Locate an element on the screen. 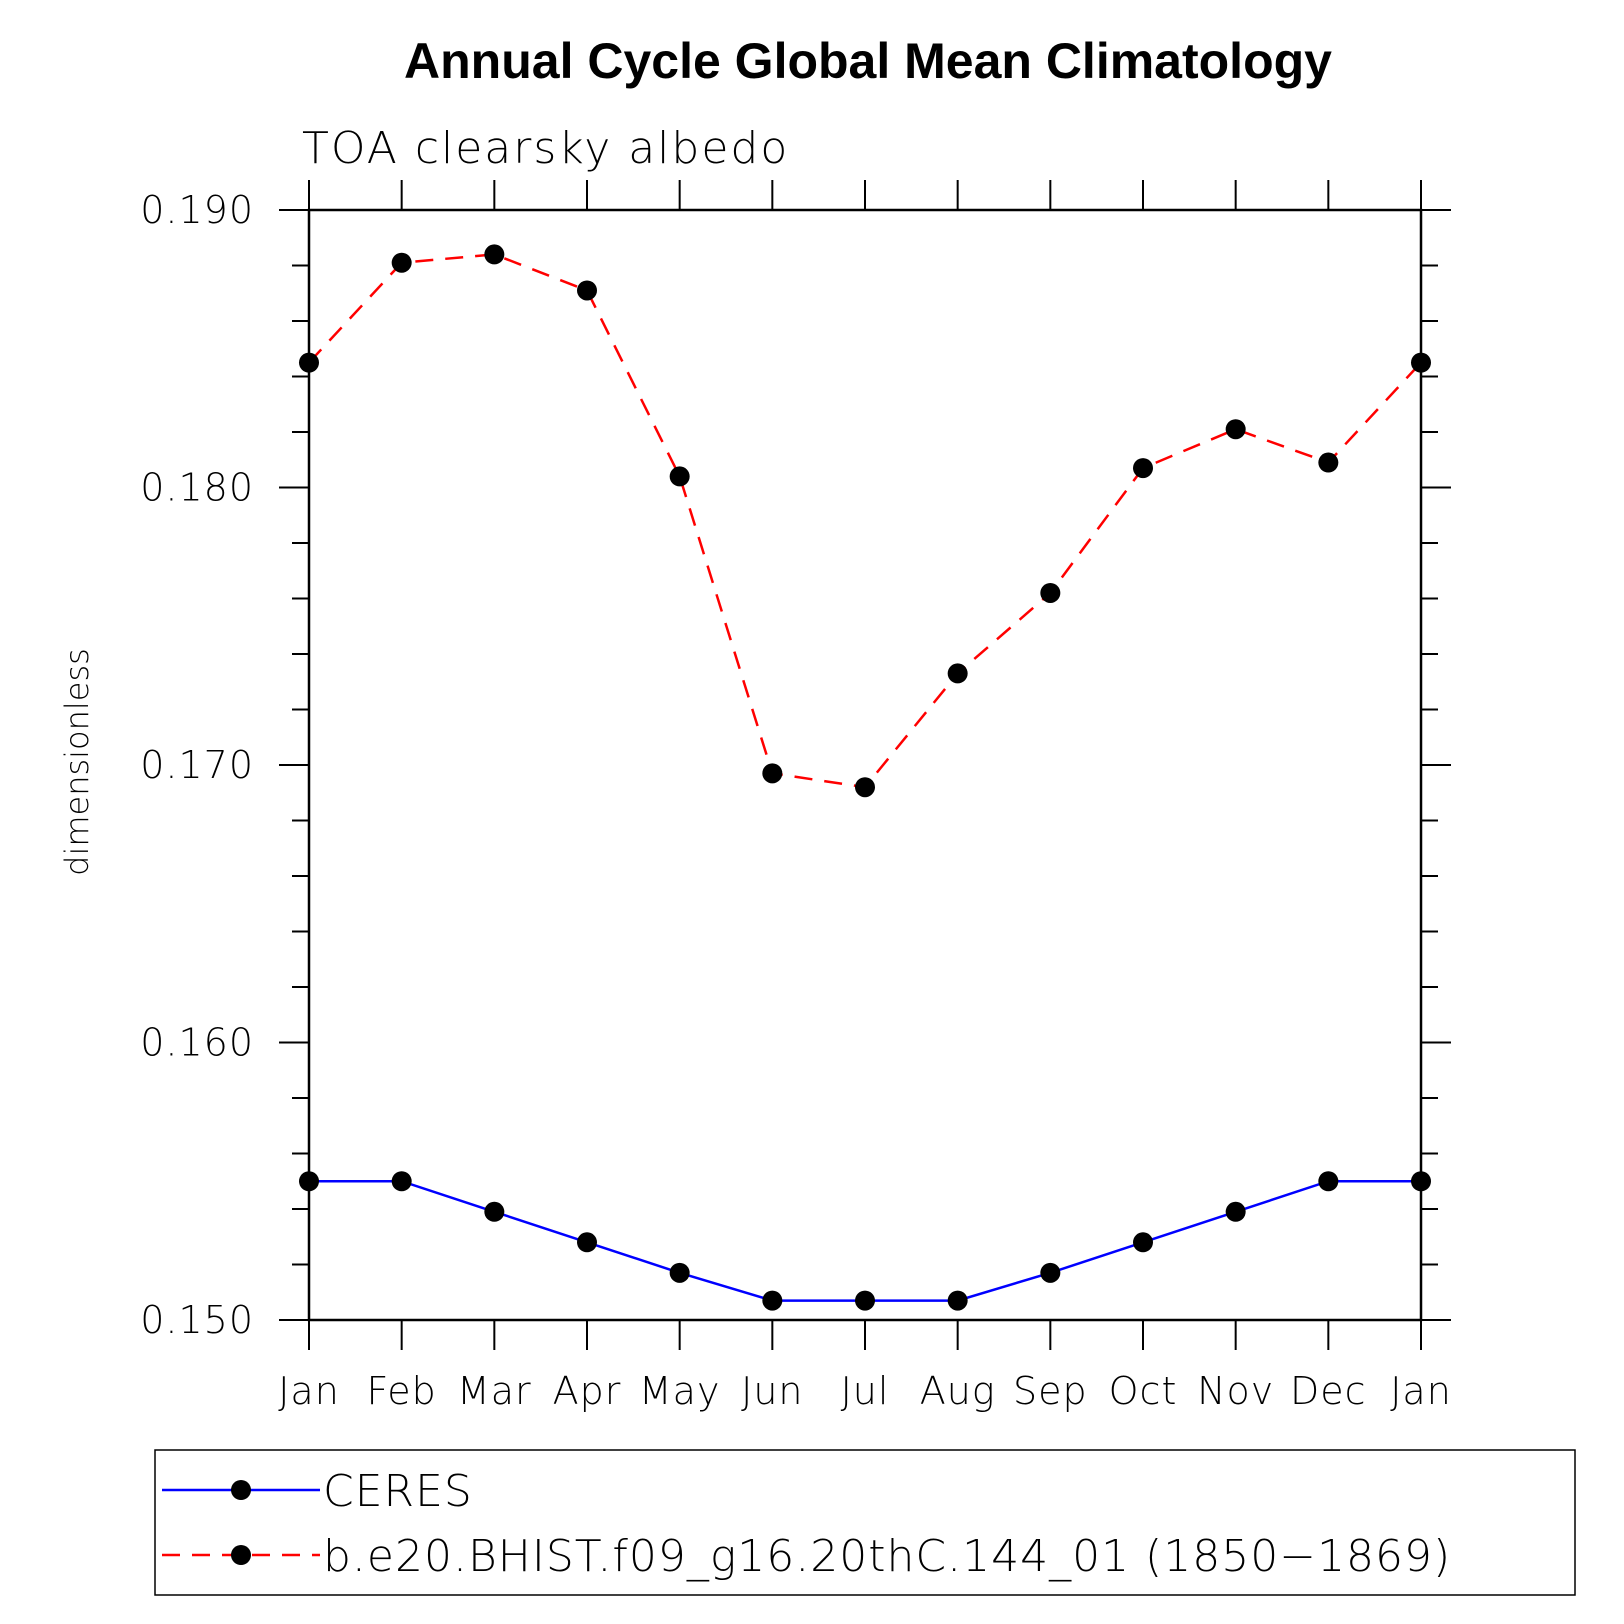  x-tick-label: Mar is located at coordinates (494, 1391).